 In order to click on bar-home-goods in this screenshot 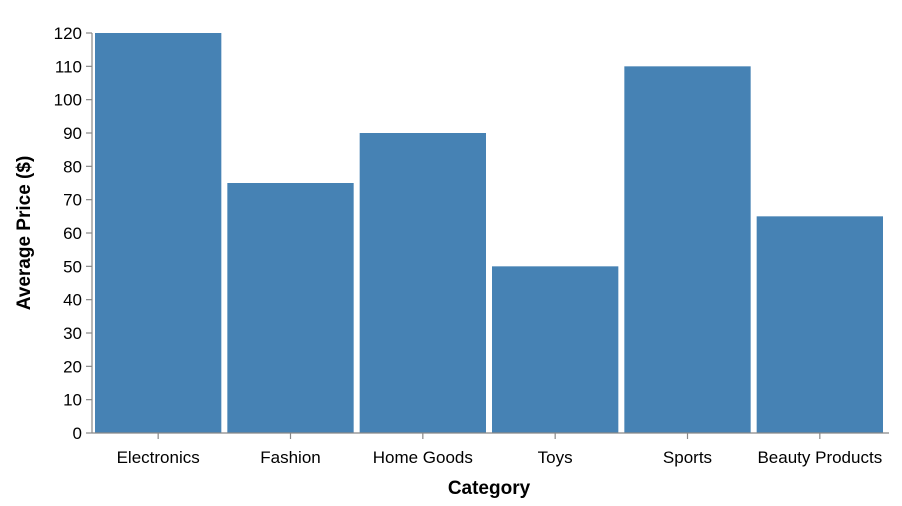, I will do `click(422, 283)`.